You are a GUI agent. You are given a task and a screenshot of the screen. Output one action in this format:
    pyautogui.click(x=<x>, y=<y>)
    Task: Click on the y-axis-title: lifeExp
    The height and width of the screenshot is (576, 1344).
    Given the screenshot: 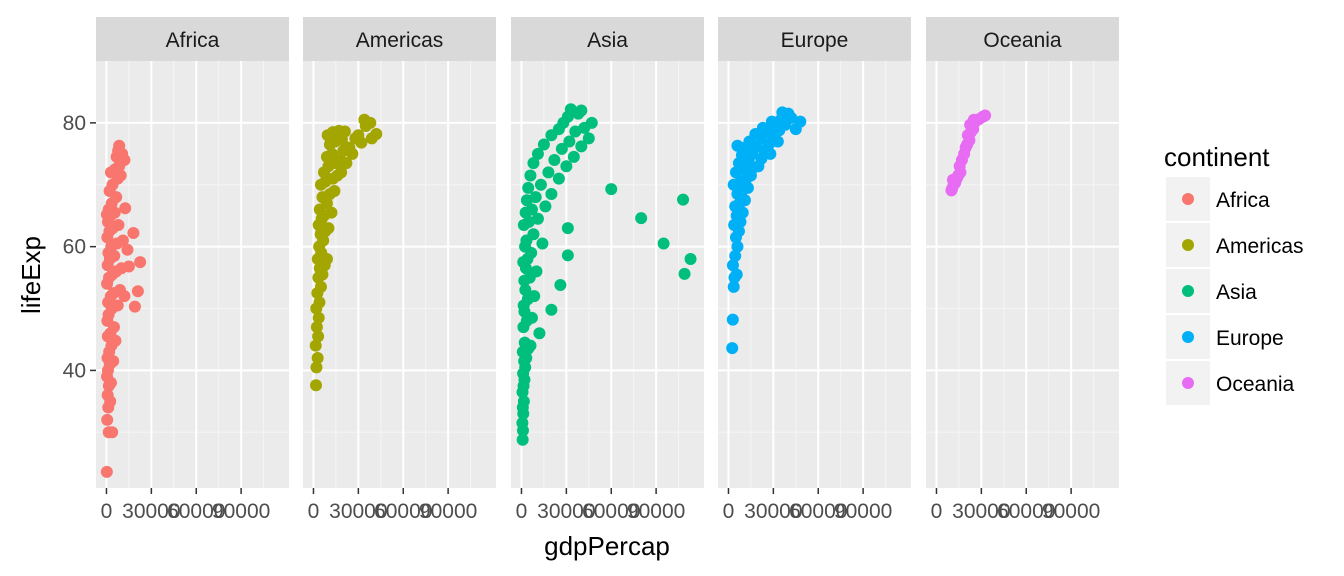 What is the action you would take?
    pyautogui.click(x=31, y=275)
    